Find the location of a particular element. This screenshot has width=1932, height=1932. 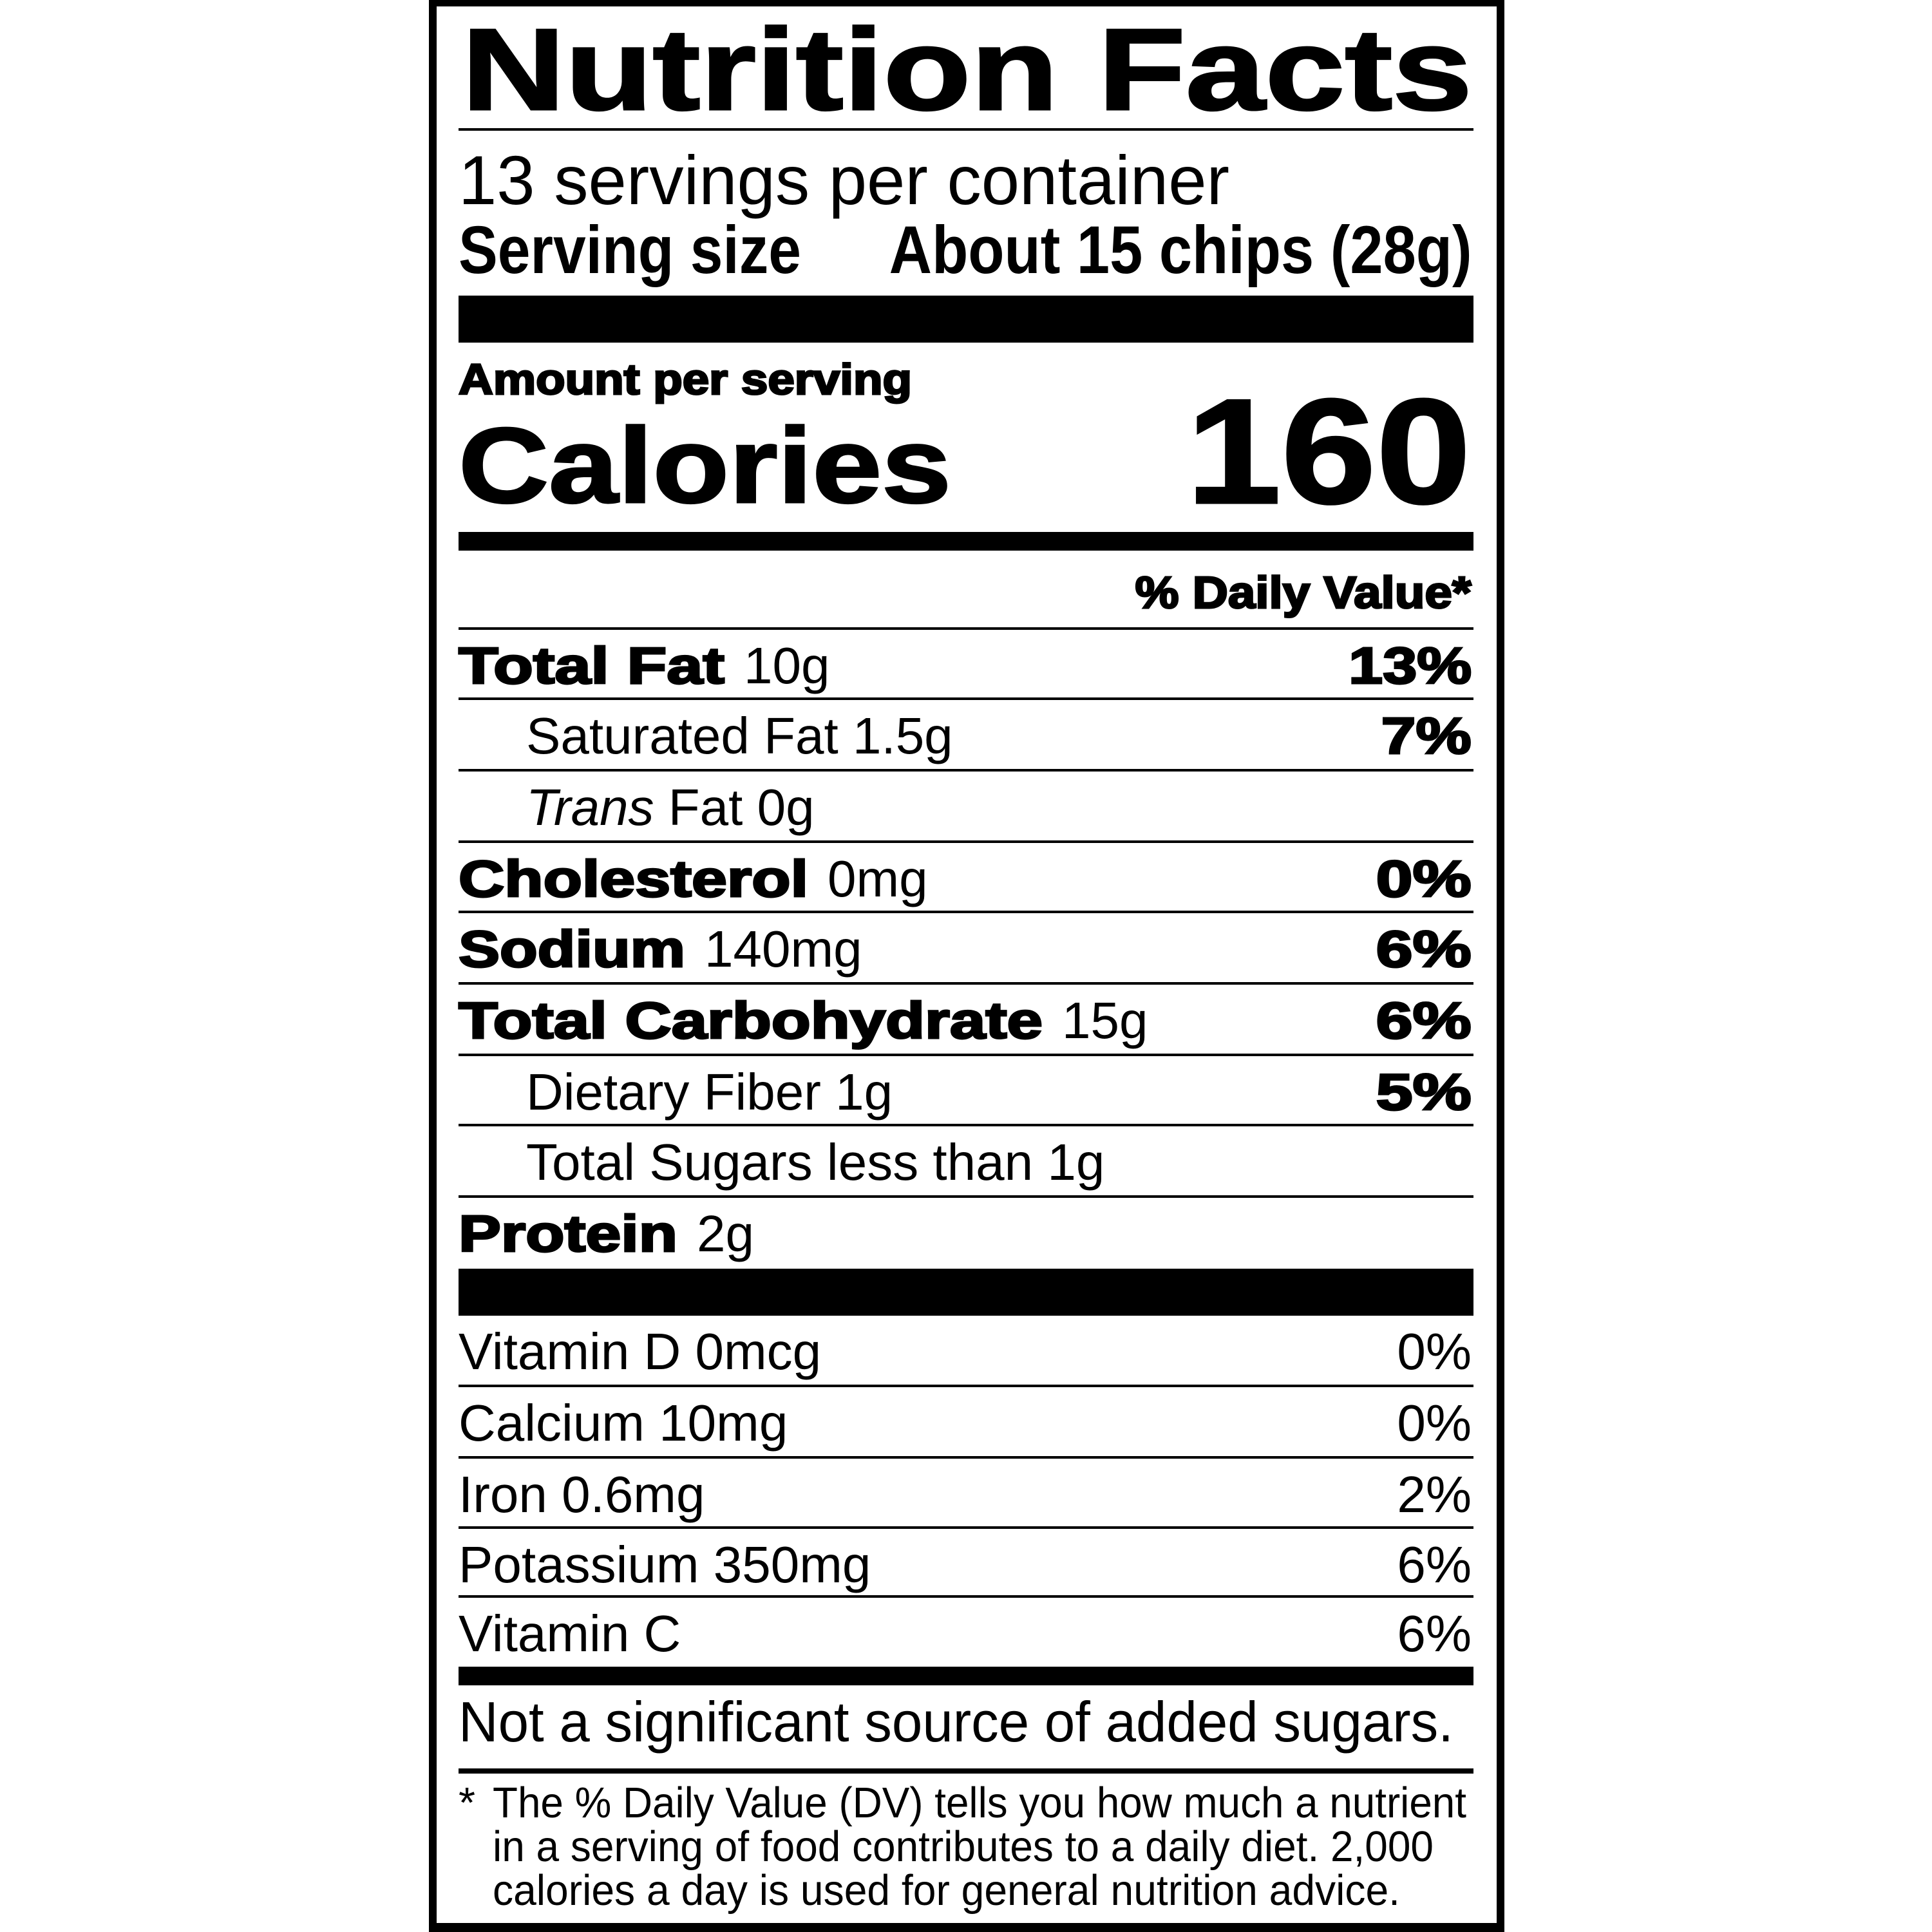

vitamin-row-potassium: Potassium 350mg 6% is located at coordinates (966, 1564).